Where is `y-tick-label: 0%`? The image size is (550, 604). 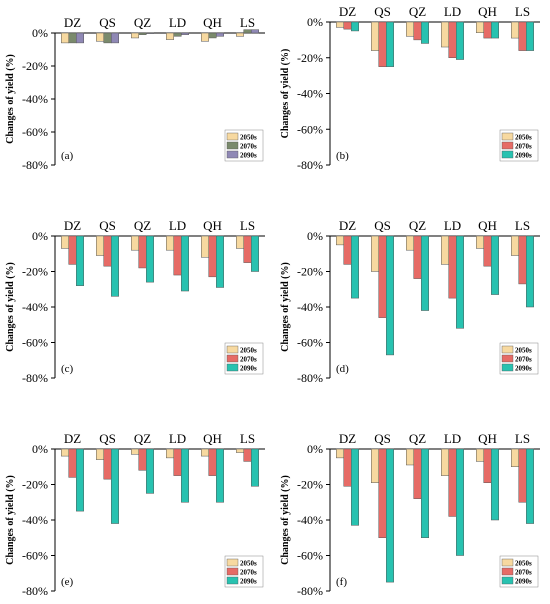 y-tick-label: 0% is located at coordinates (40, 33).